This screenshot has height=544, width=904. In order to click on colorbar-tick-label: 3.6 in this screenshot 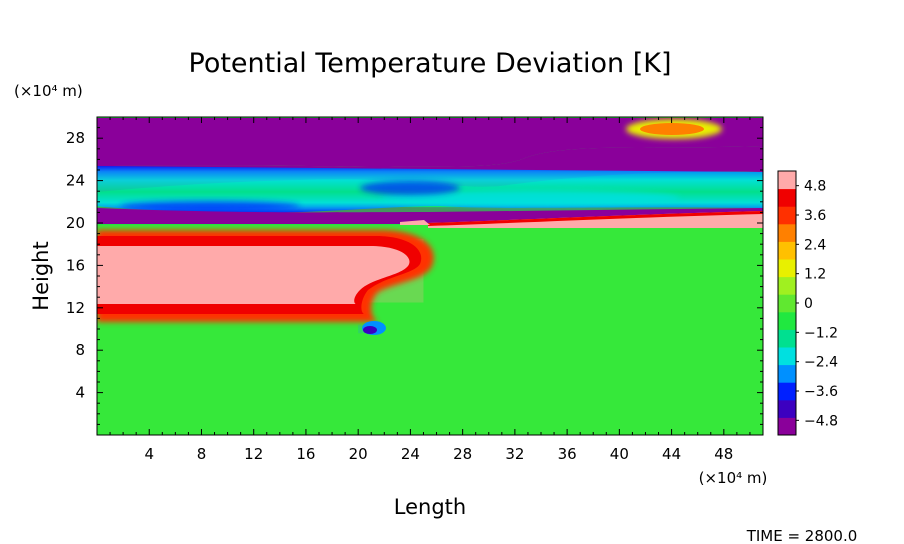, I will do `click(815, 216)`.